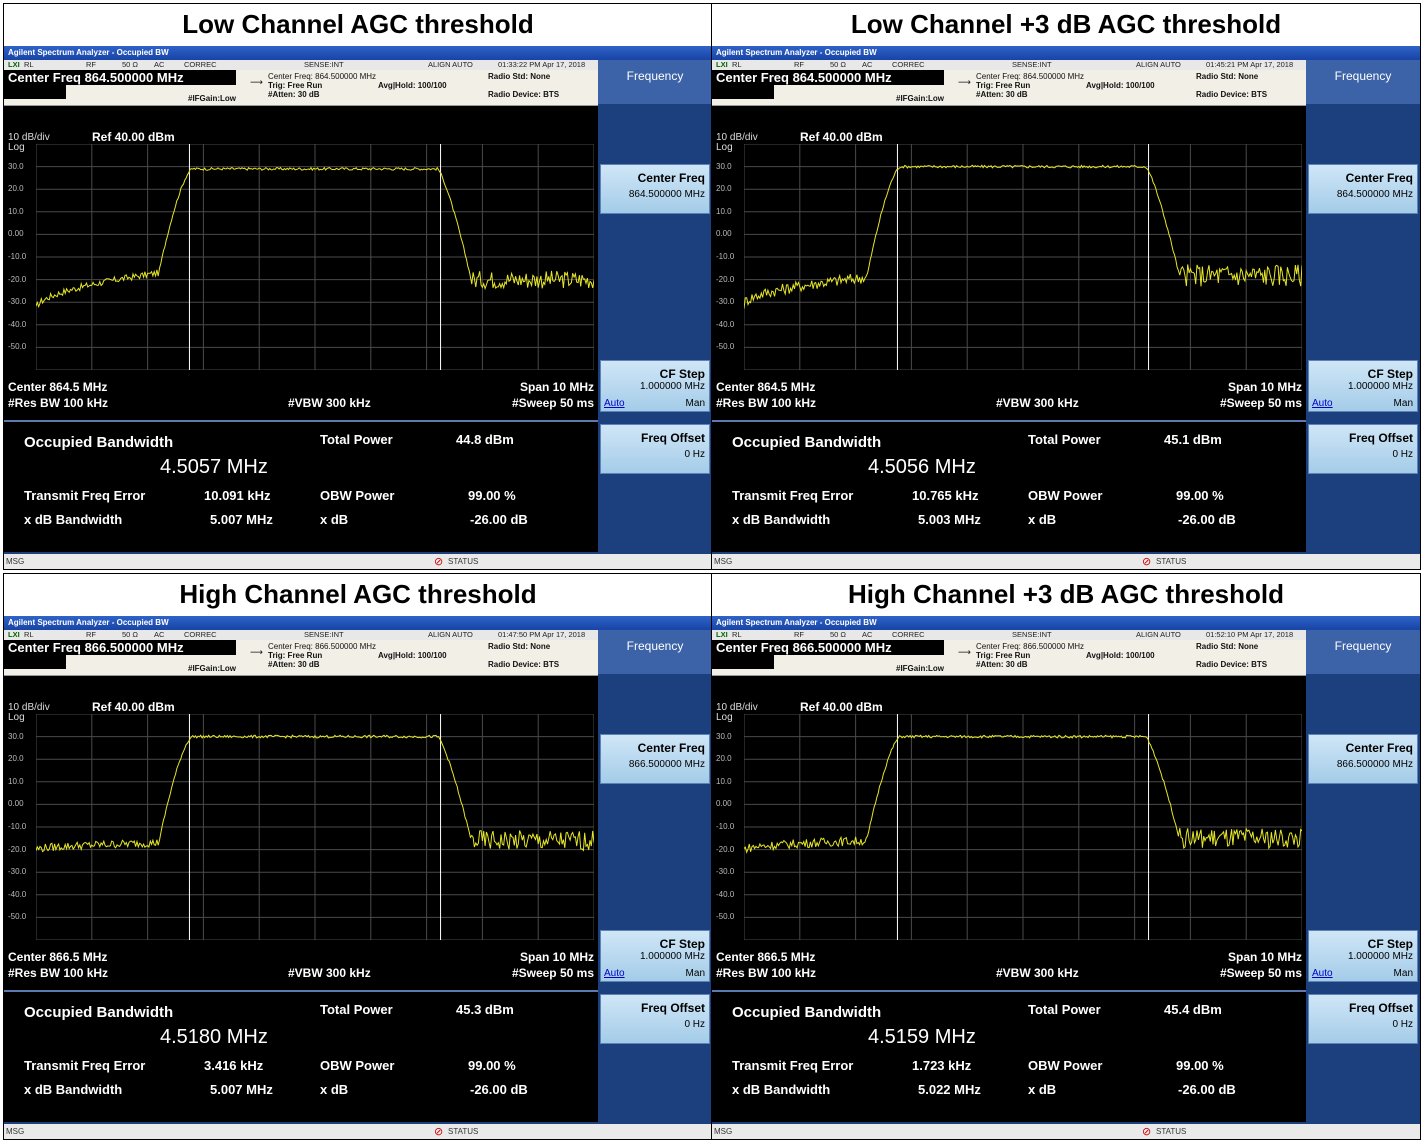 The width and height of the screenshot is (1427, 1140). What do you see at coordinates (16, 189) in the screenshot?
I see `y-tick-label: 20.0` at bounding box center [16, 189].